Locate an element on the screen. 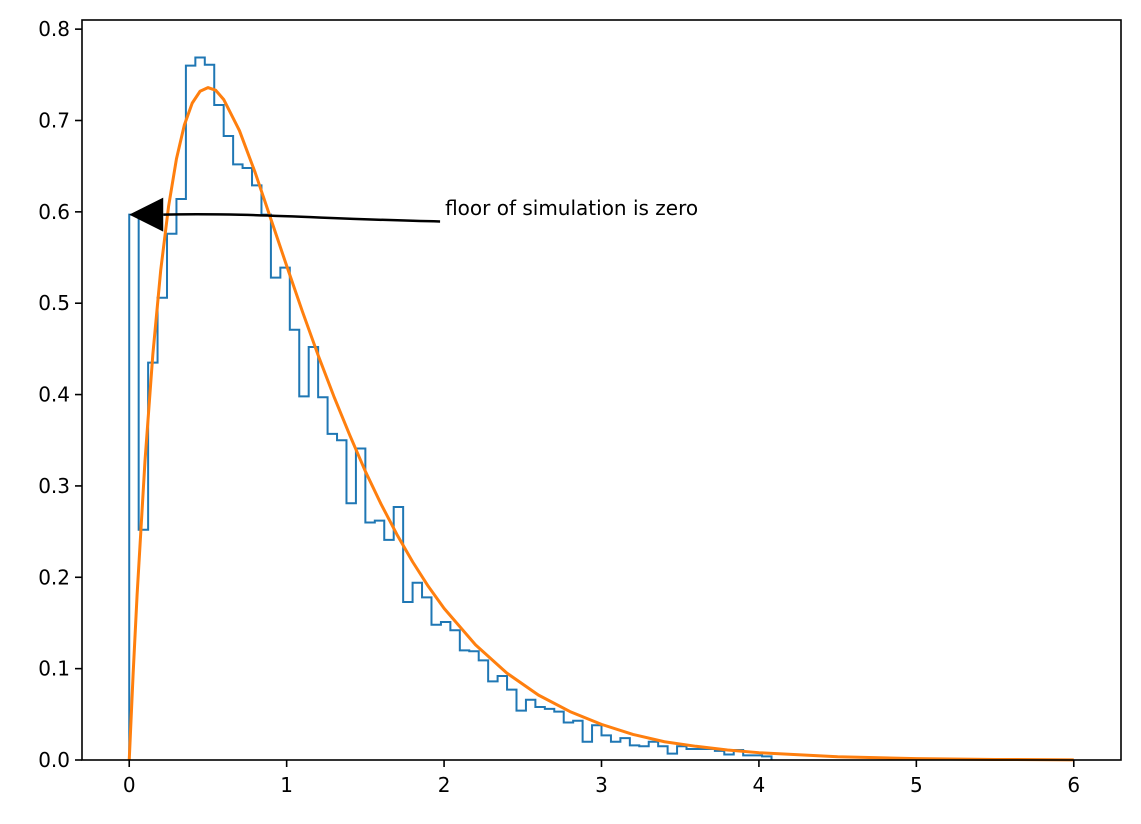 The height and width of the screenshot is (824, 1141). x-tick-label: 6 is located at coordinates (1073, 785).